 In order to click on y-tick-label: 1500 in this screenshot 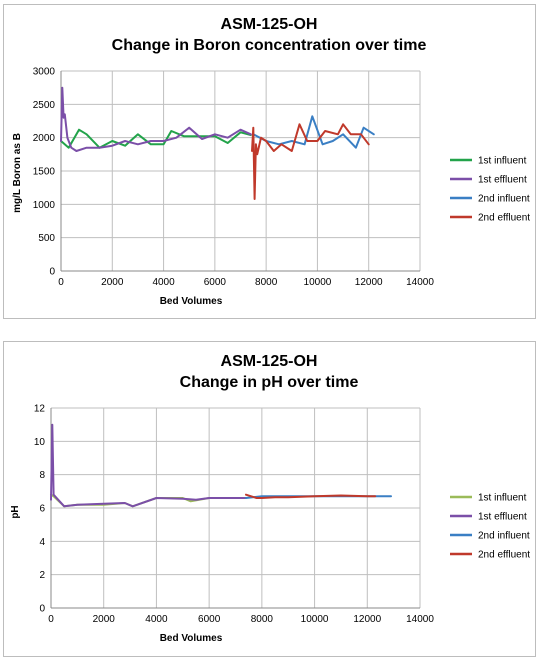, I will do `click(44, 172)`.